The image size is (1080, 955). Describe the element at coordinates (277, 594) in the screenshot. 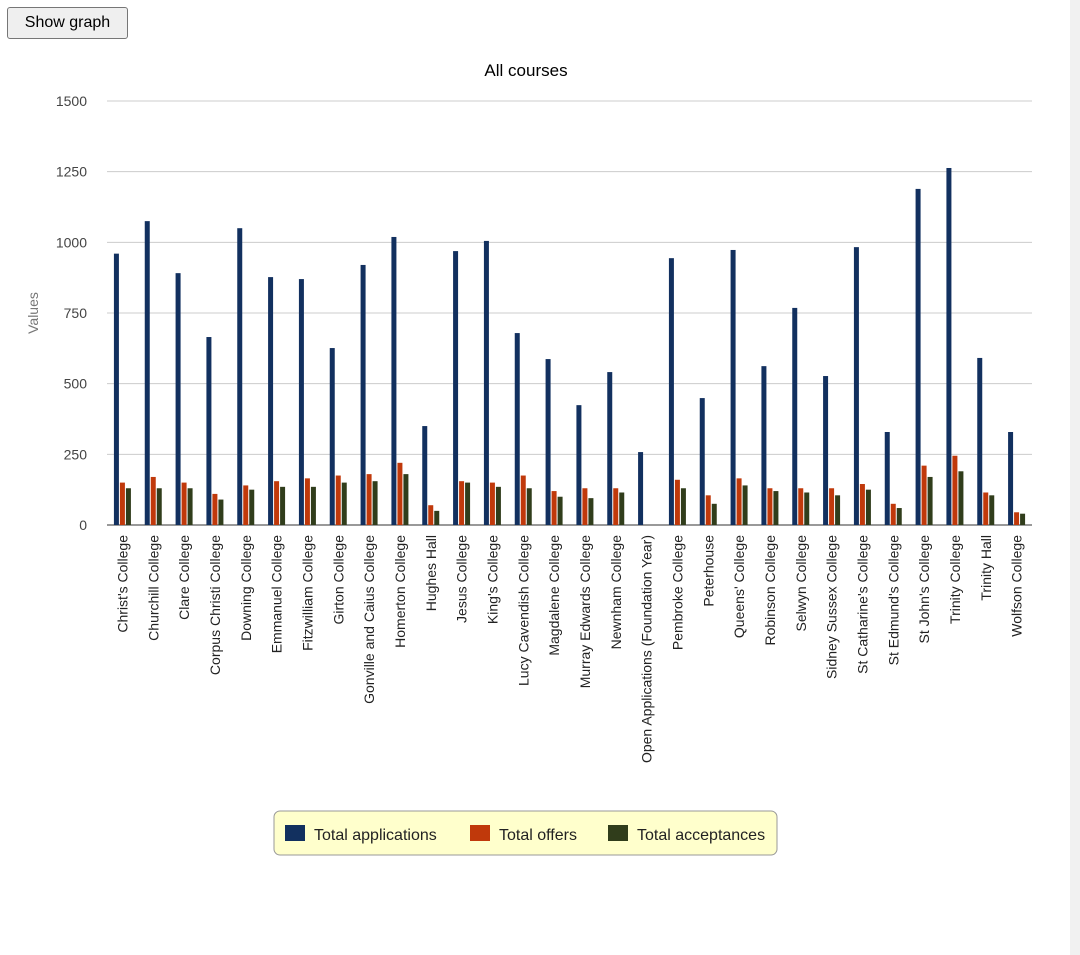

I see `x-tick-label: Emmanuel College` at that location.